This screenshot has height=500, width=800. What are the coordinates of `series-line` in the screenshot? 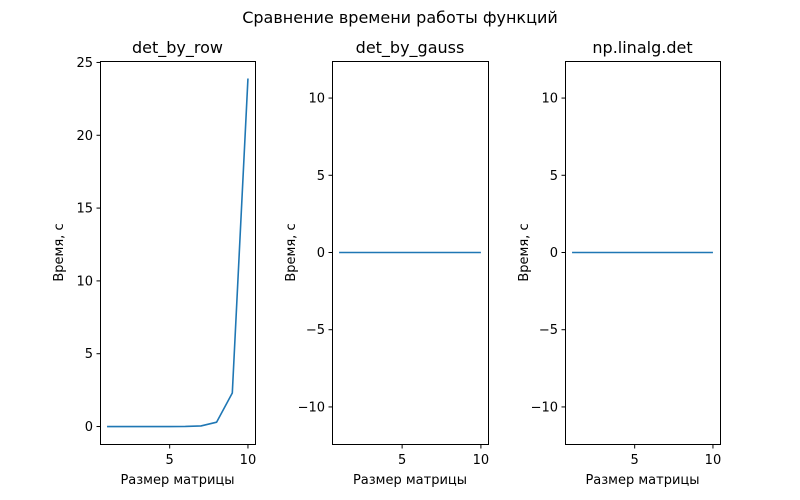 It's located at (178, 253).